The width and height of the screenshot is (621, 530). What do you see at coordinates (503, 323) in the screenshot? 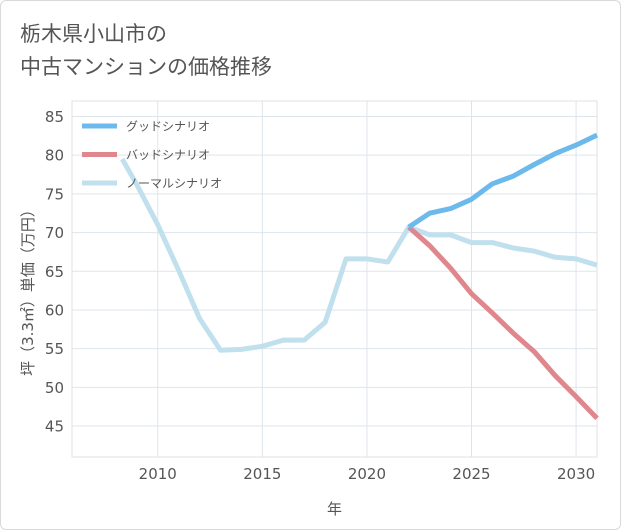
I see `series-line-bad` at bounding box center [503, 323].